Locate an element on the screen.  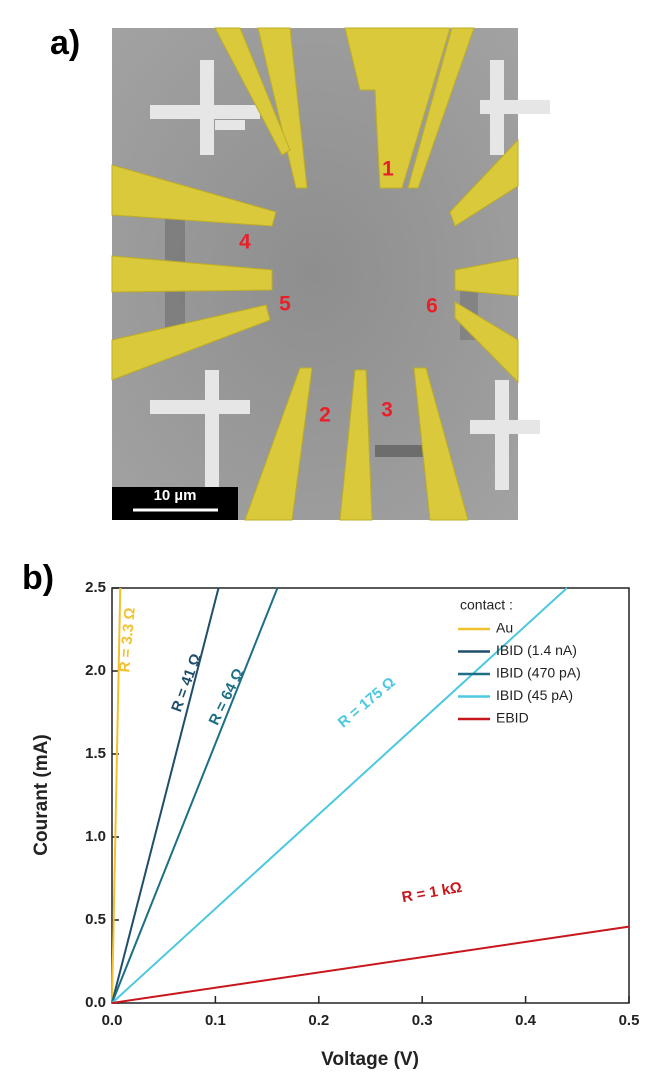
legend-title: contact : is located at coordinates (486, 605).